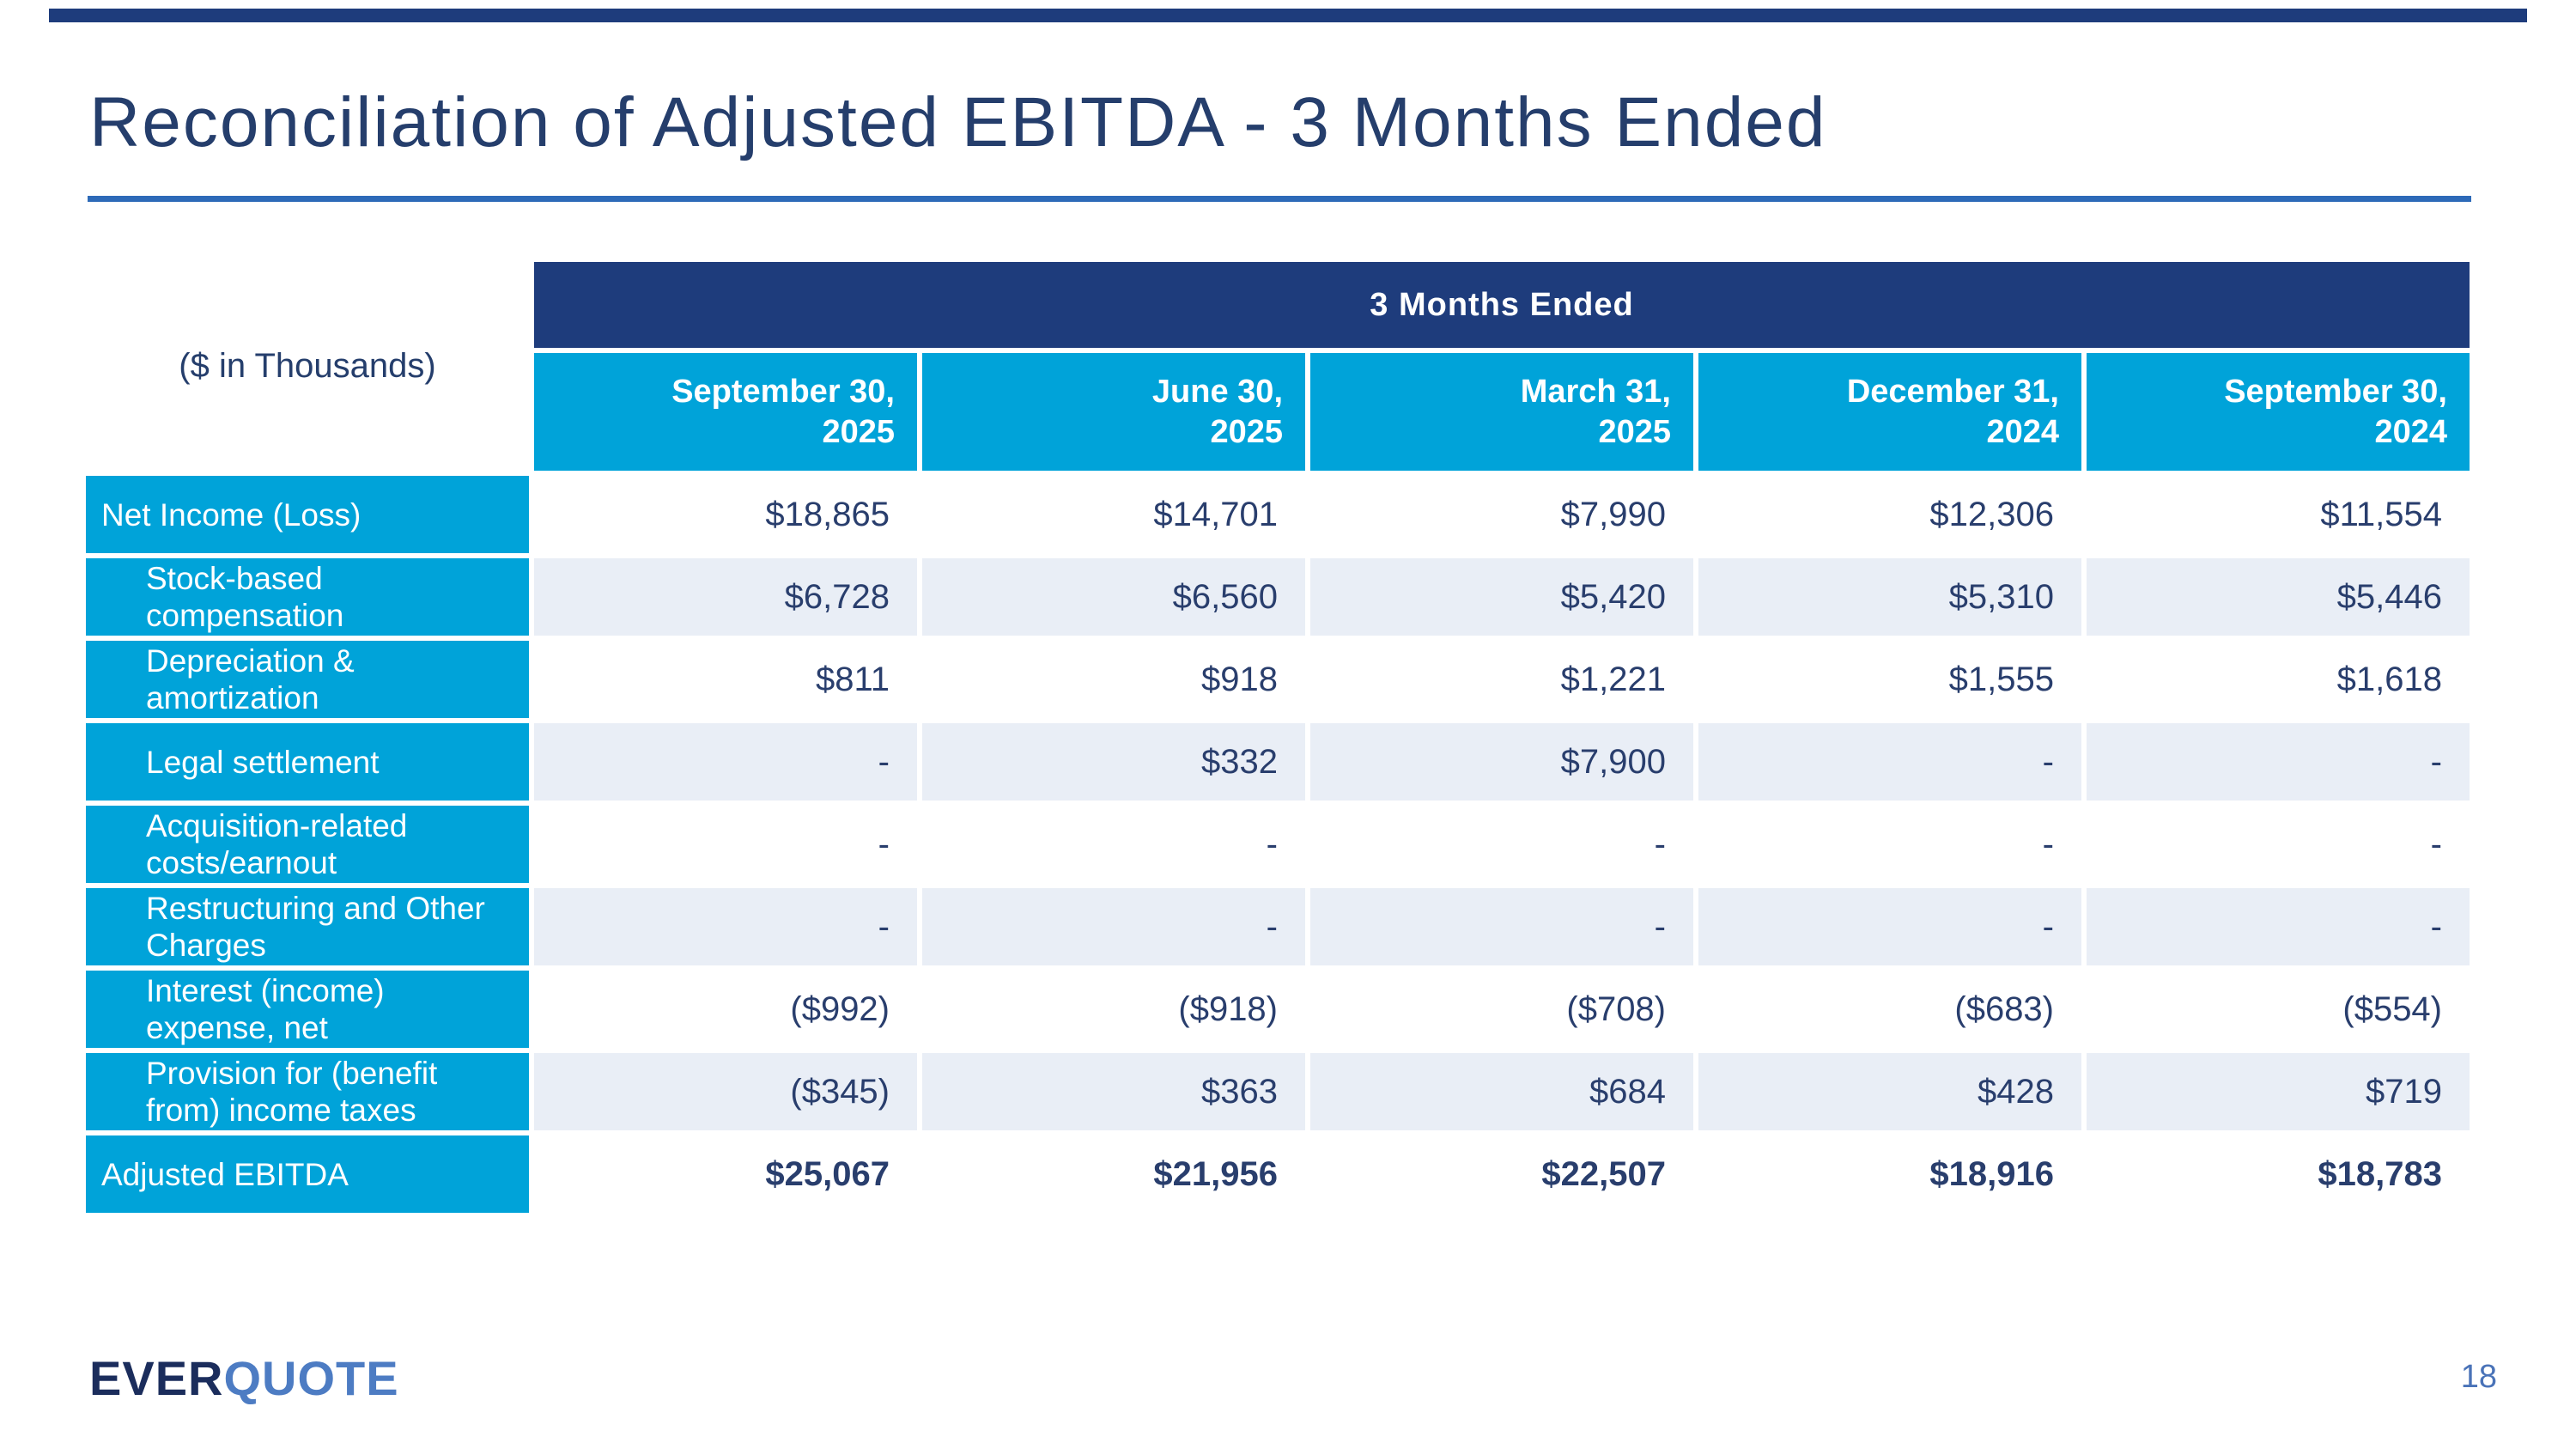 This screenshot has height=1449, width=2576. I want to click on value-cell: ($918), so click(1228, 1008).